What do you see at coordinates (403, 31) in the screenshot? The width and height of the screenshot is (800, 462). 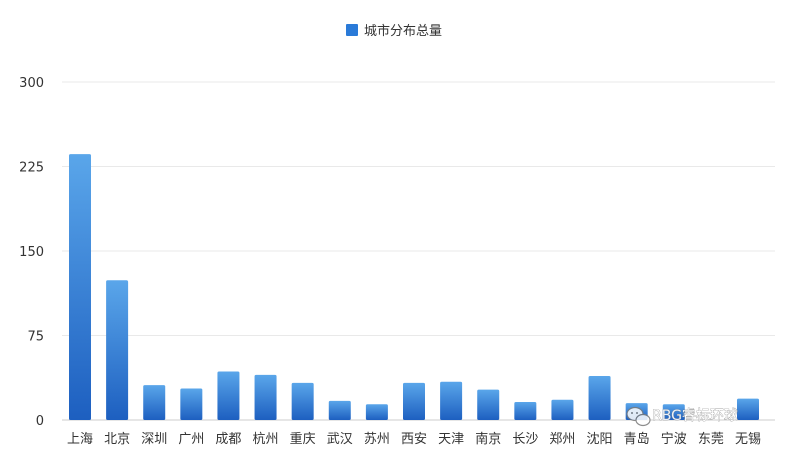 I see `legend-label: 城市分布总量` at bounding box center [403, 31].